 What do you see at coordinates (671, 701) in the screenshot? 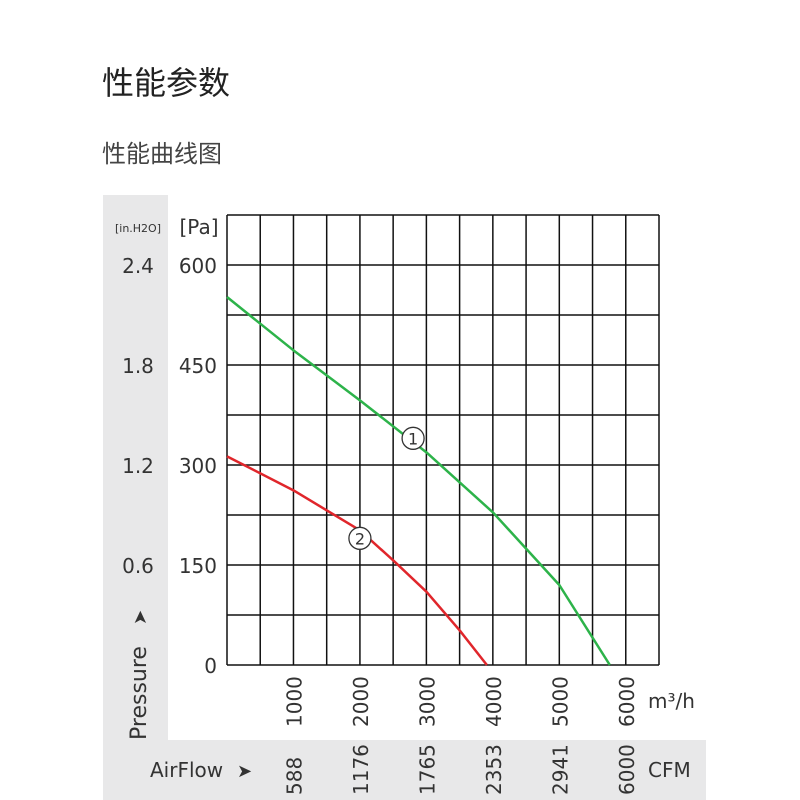
I see `m3h-unit: m³/h` at bounding box center [671, 701].